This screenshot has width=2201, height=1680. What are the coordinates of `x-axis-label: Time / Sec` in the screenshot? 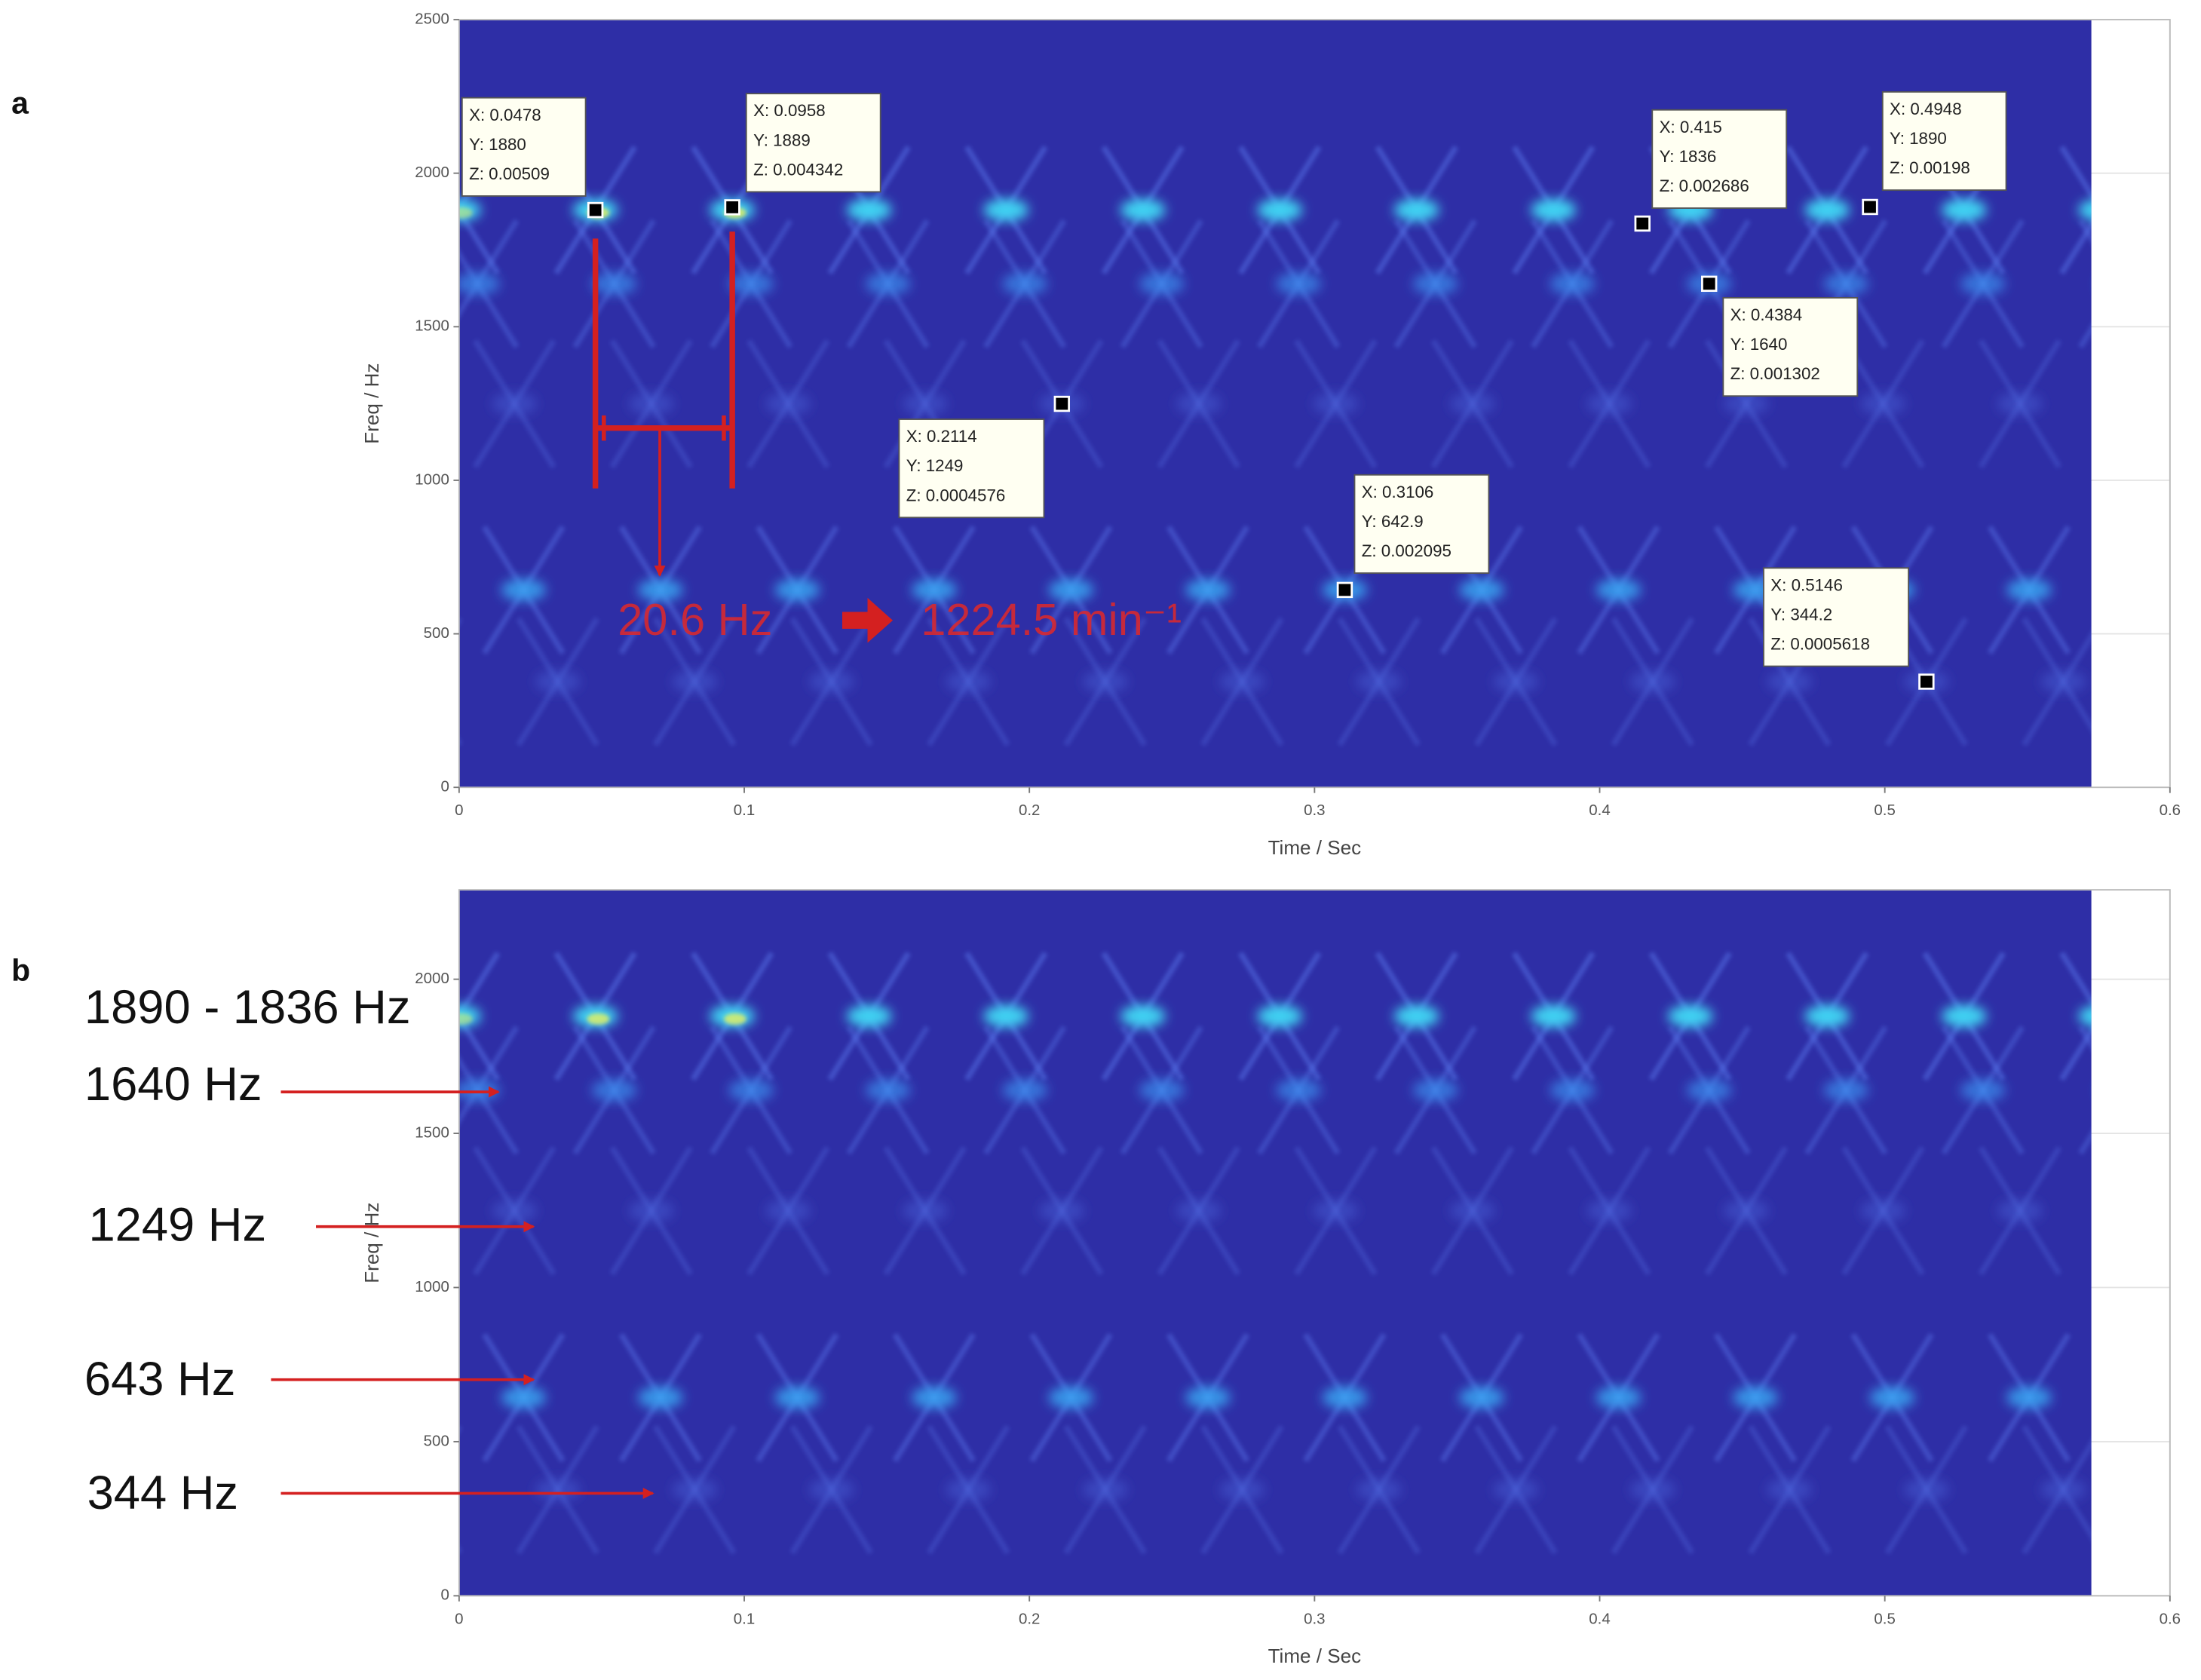 It's located at (1315, 847).